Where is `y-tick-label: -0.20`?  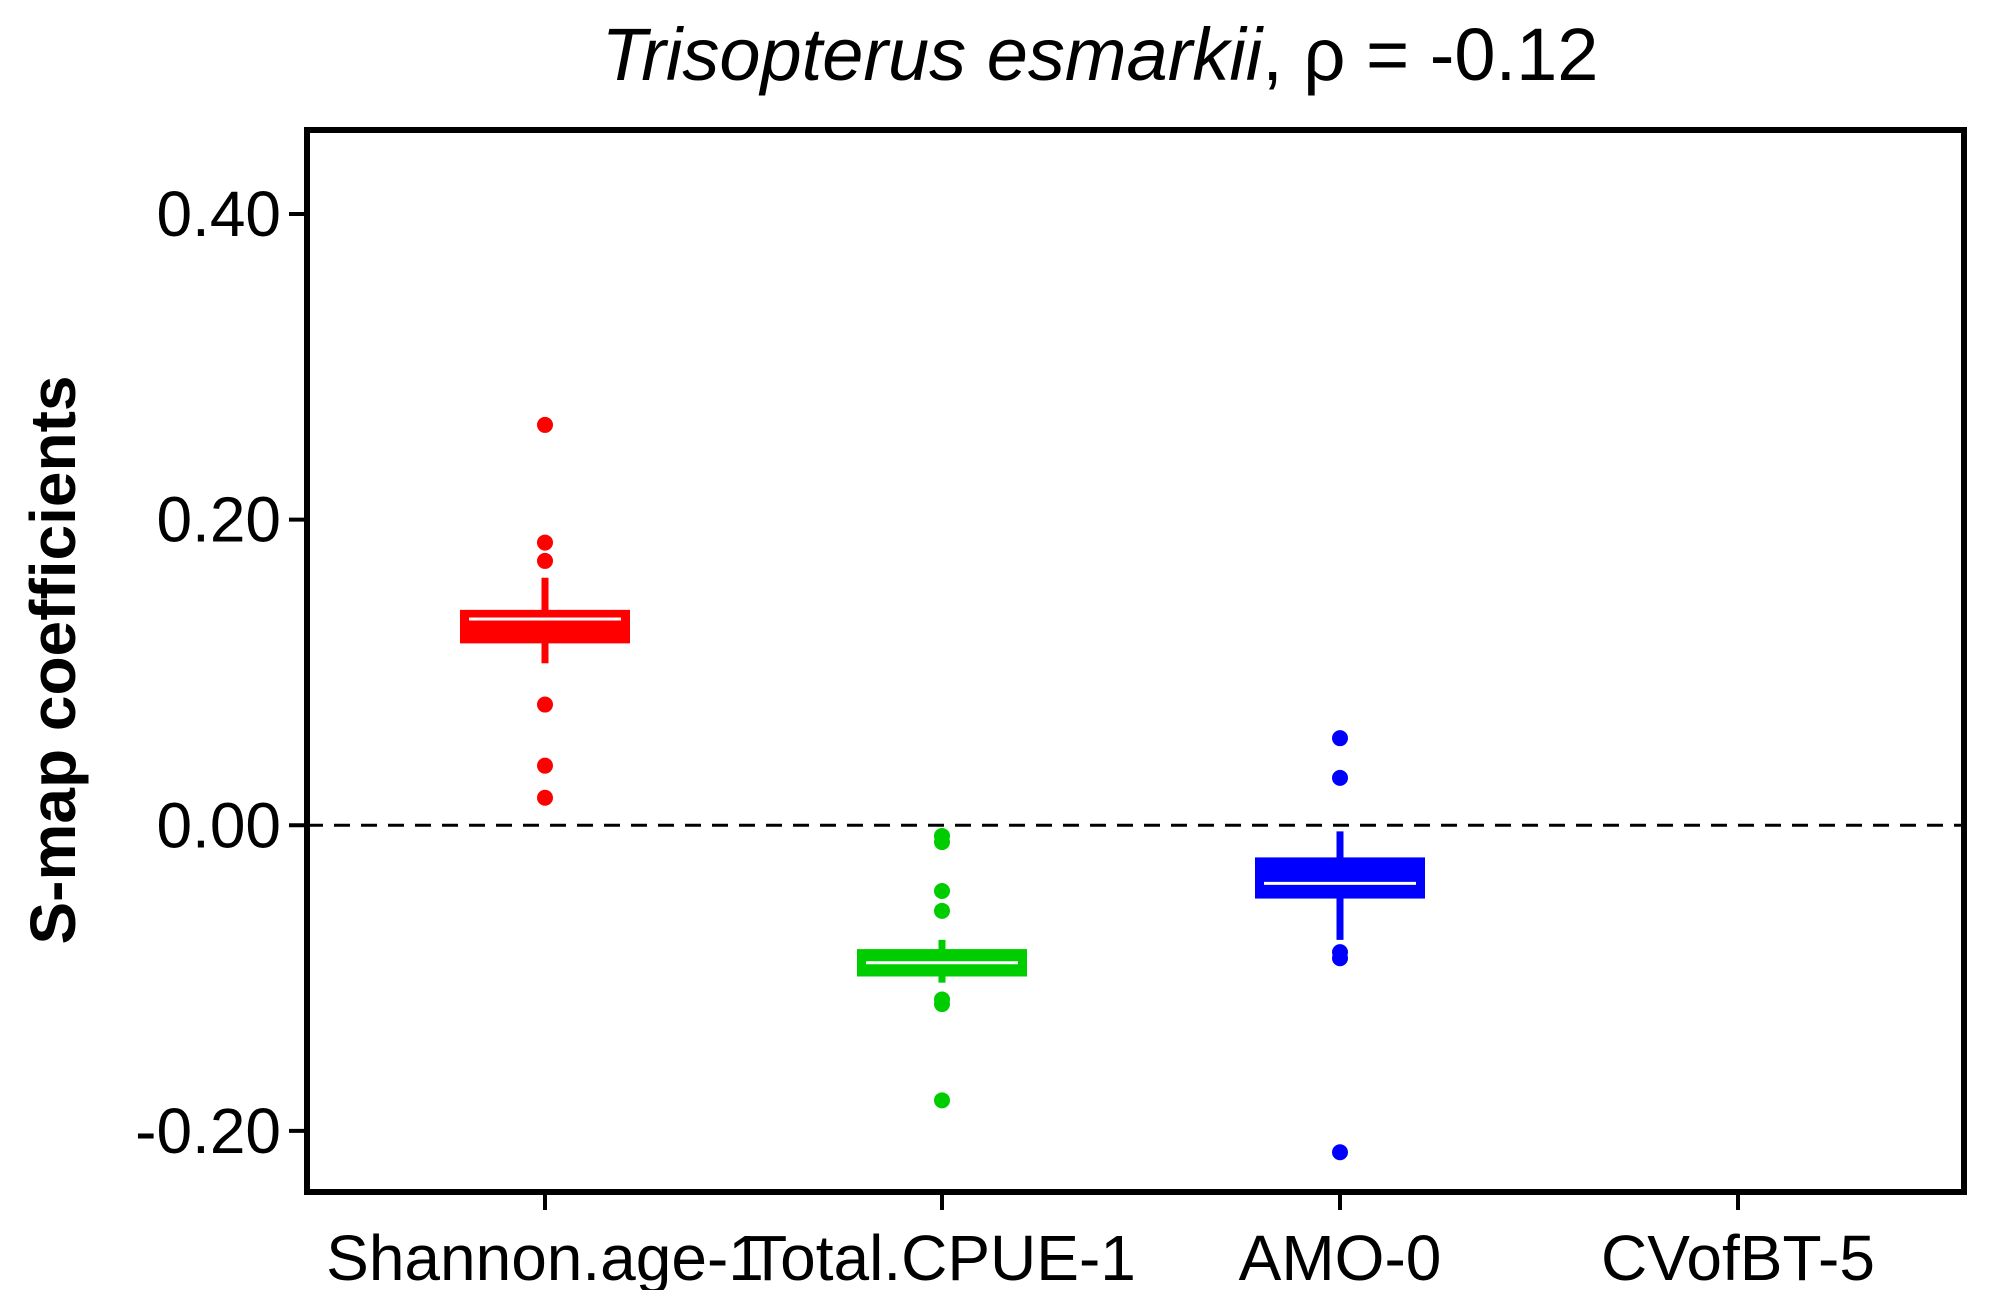 y-tick-label: -0.20 is located at coordinates (208, 1131).